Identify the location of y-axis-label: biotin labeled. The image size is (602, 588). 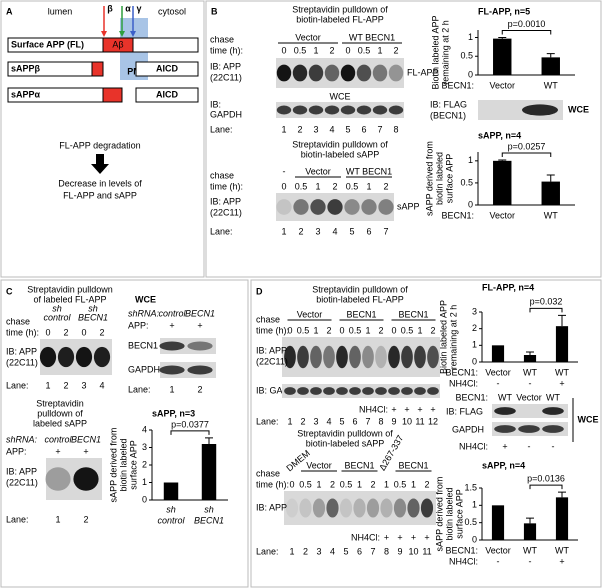
(439, 178).